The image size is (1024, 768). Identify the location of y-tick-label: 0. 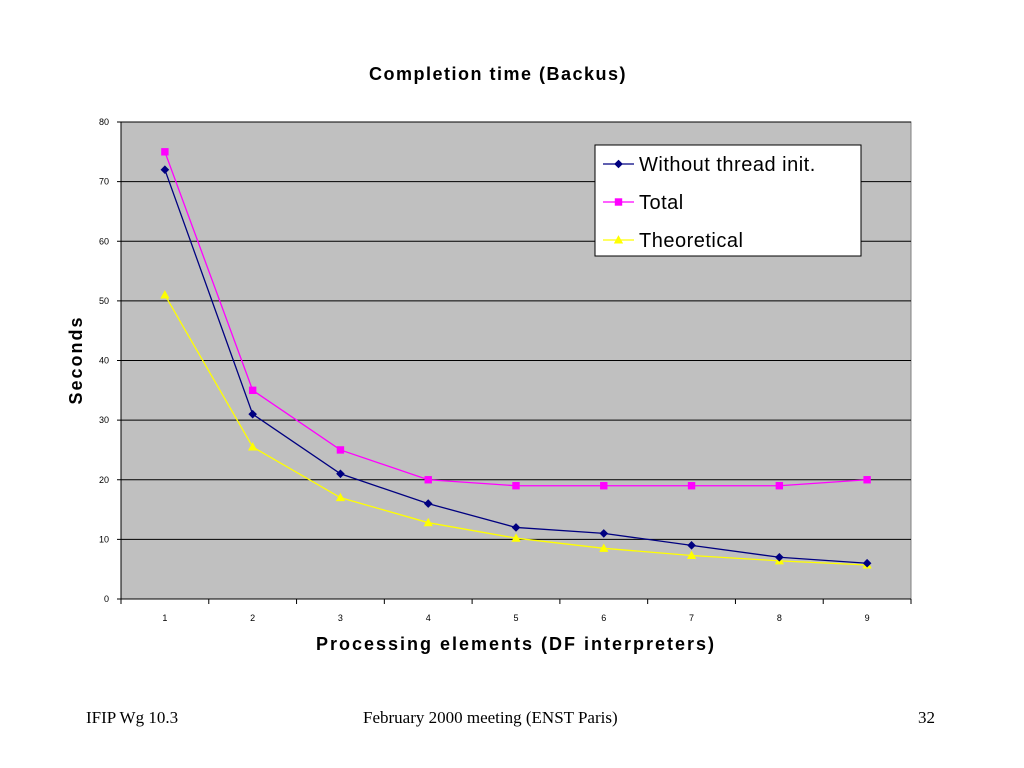
(106, 599).